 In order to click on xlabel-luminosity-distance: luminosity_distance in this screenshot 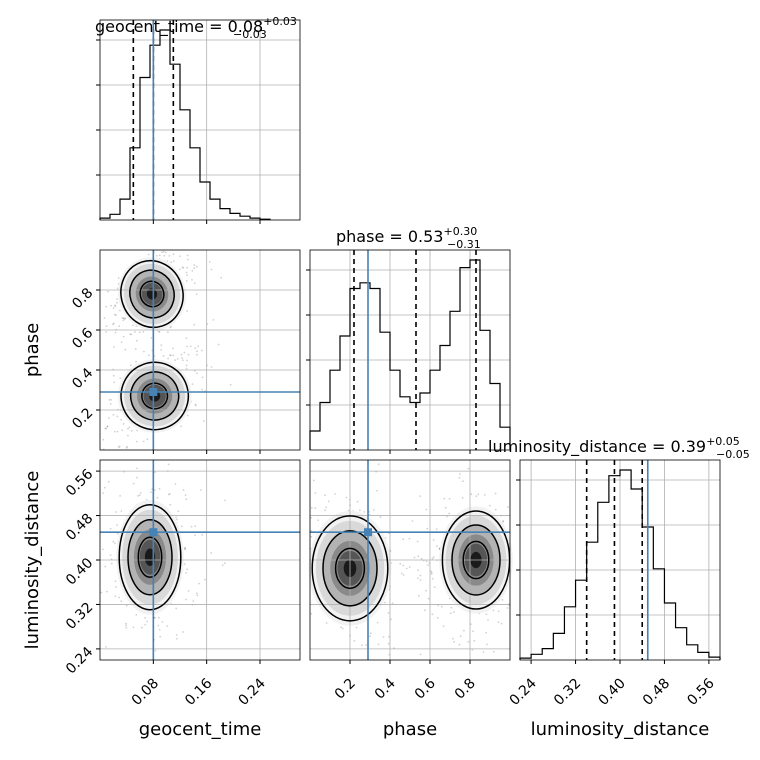, I will do `click(620, 729)`.